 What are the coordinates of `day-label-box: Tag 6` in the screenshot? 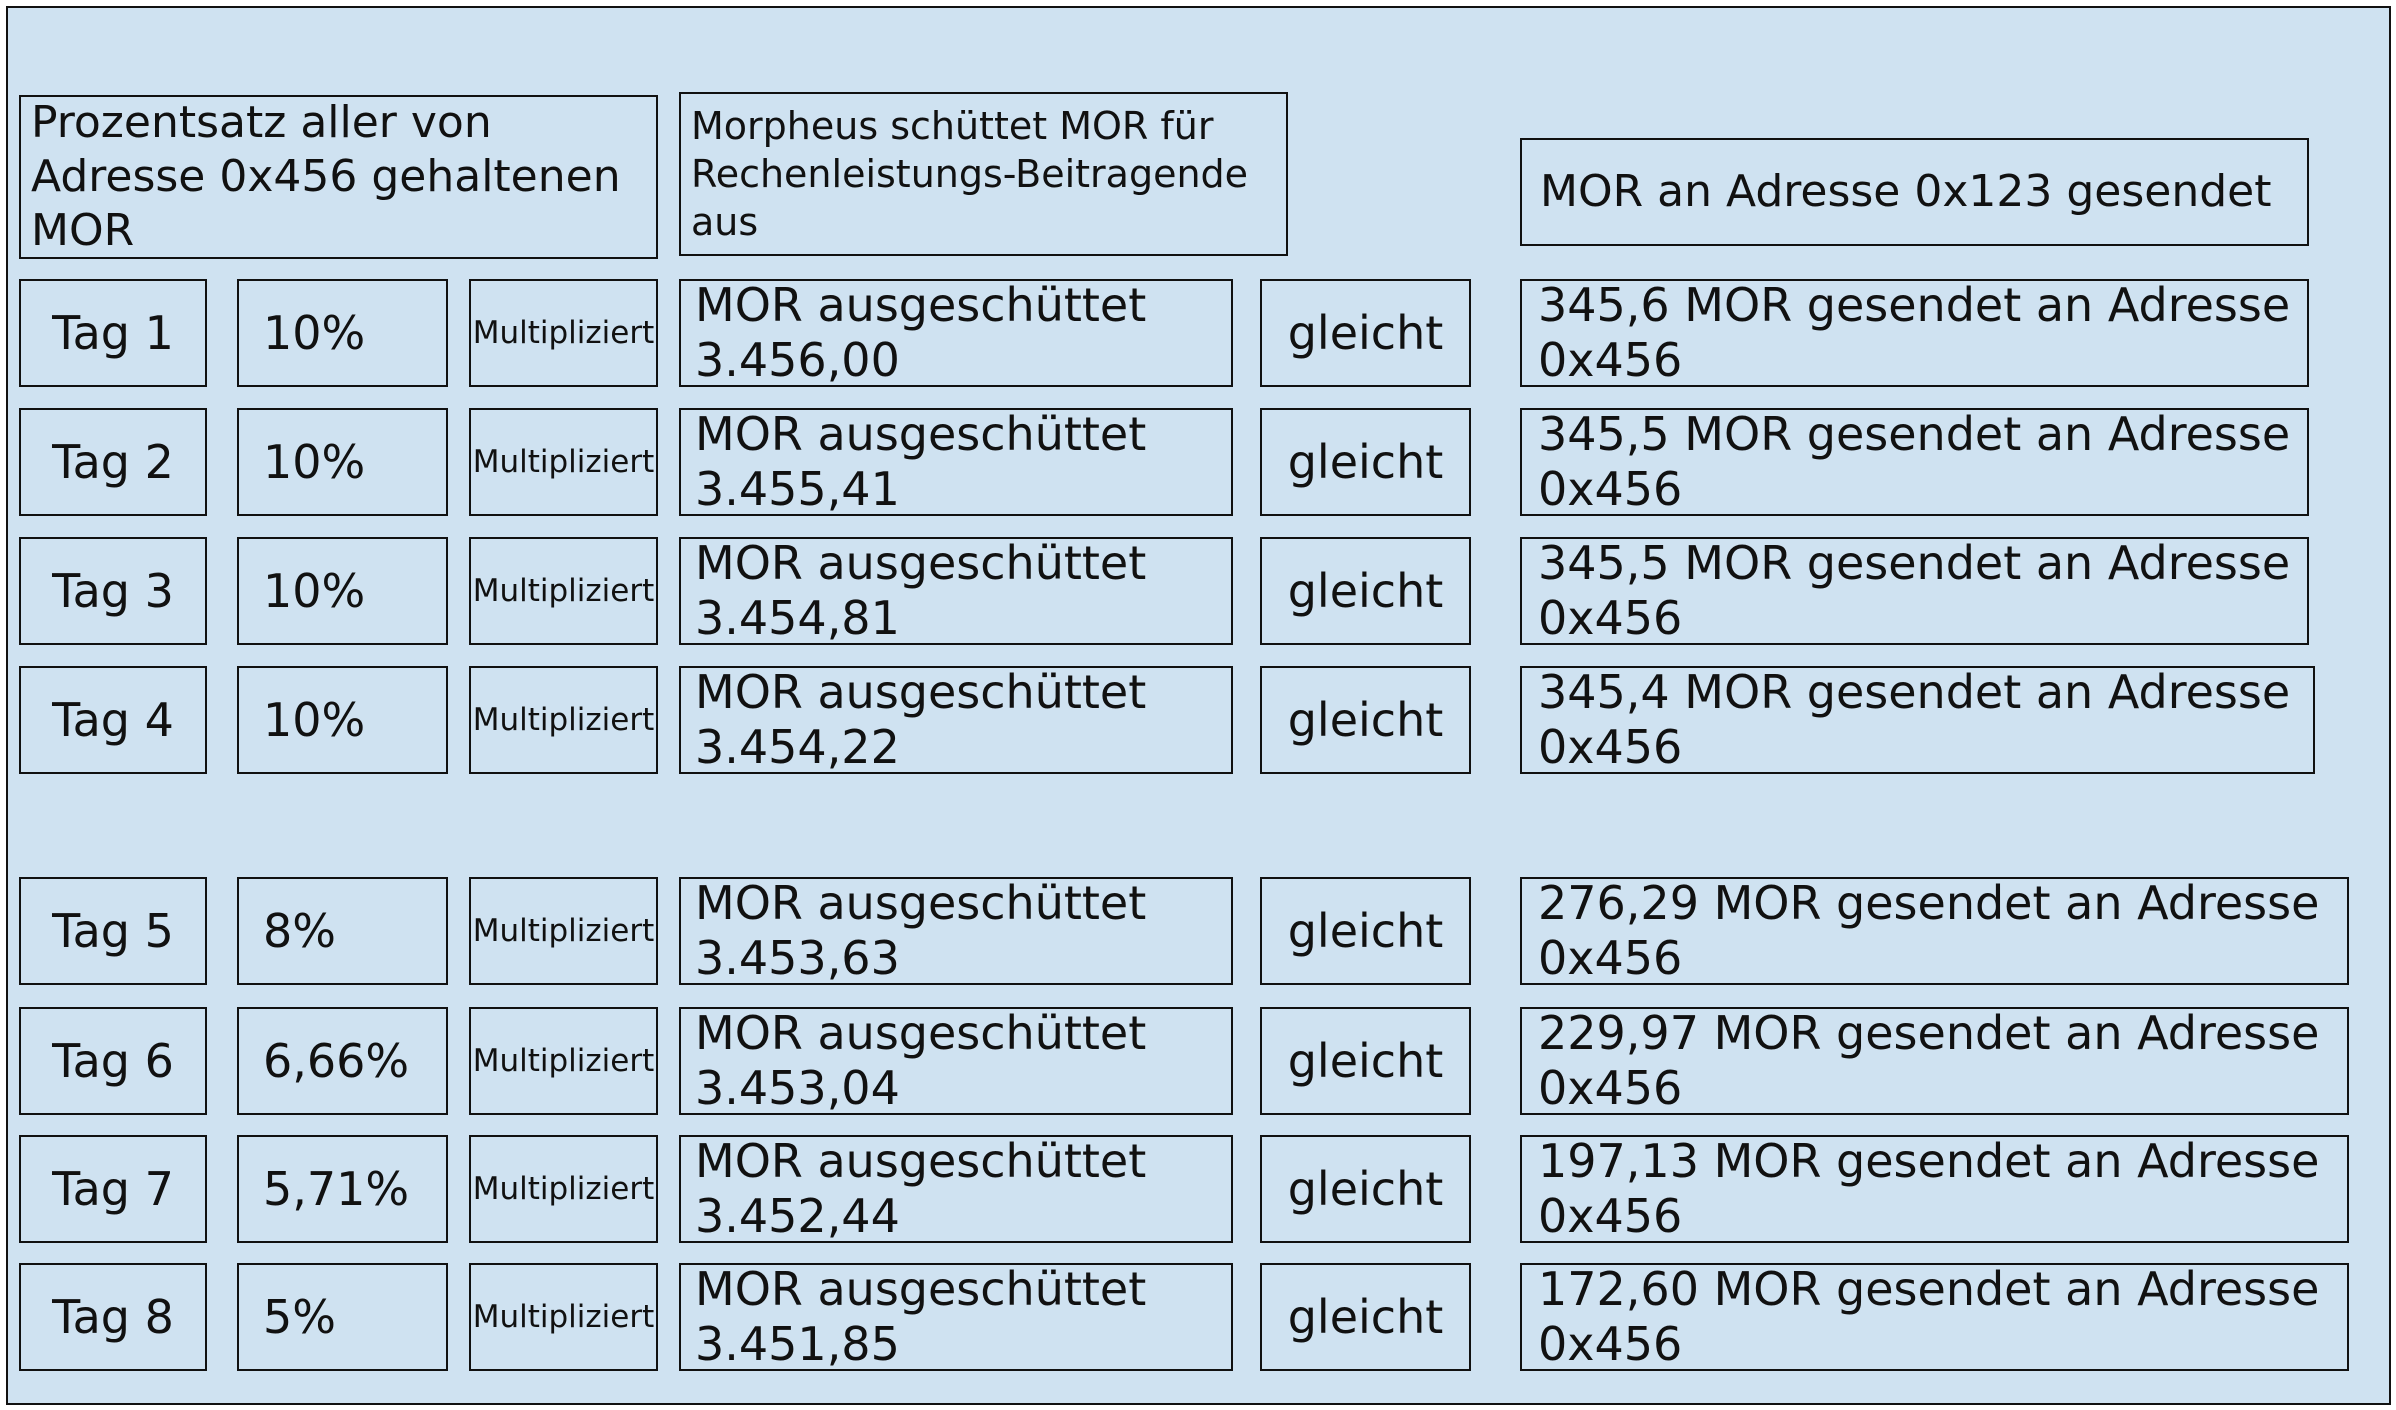 It's located at (113, 1061).